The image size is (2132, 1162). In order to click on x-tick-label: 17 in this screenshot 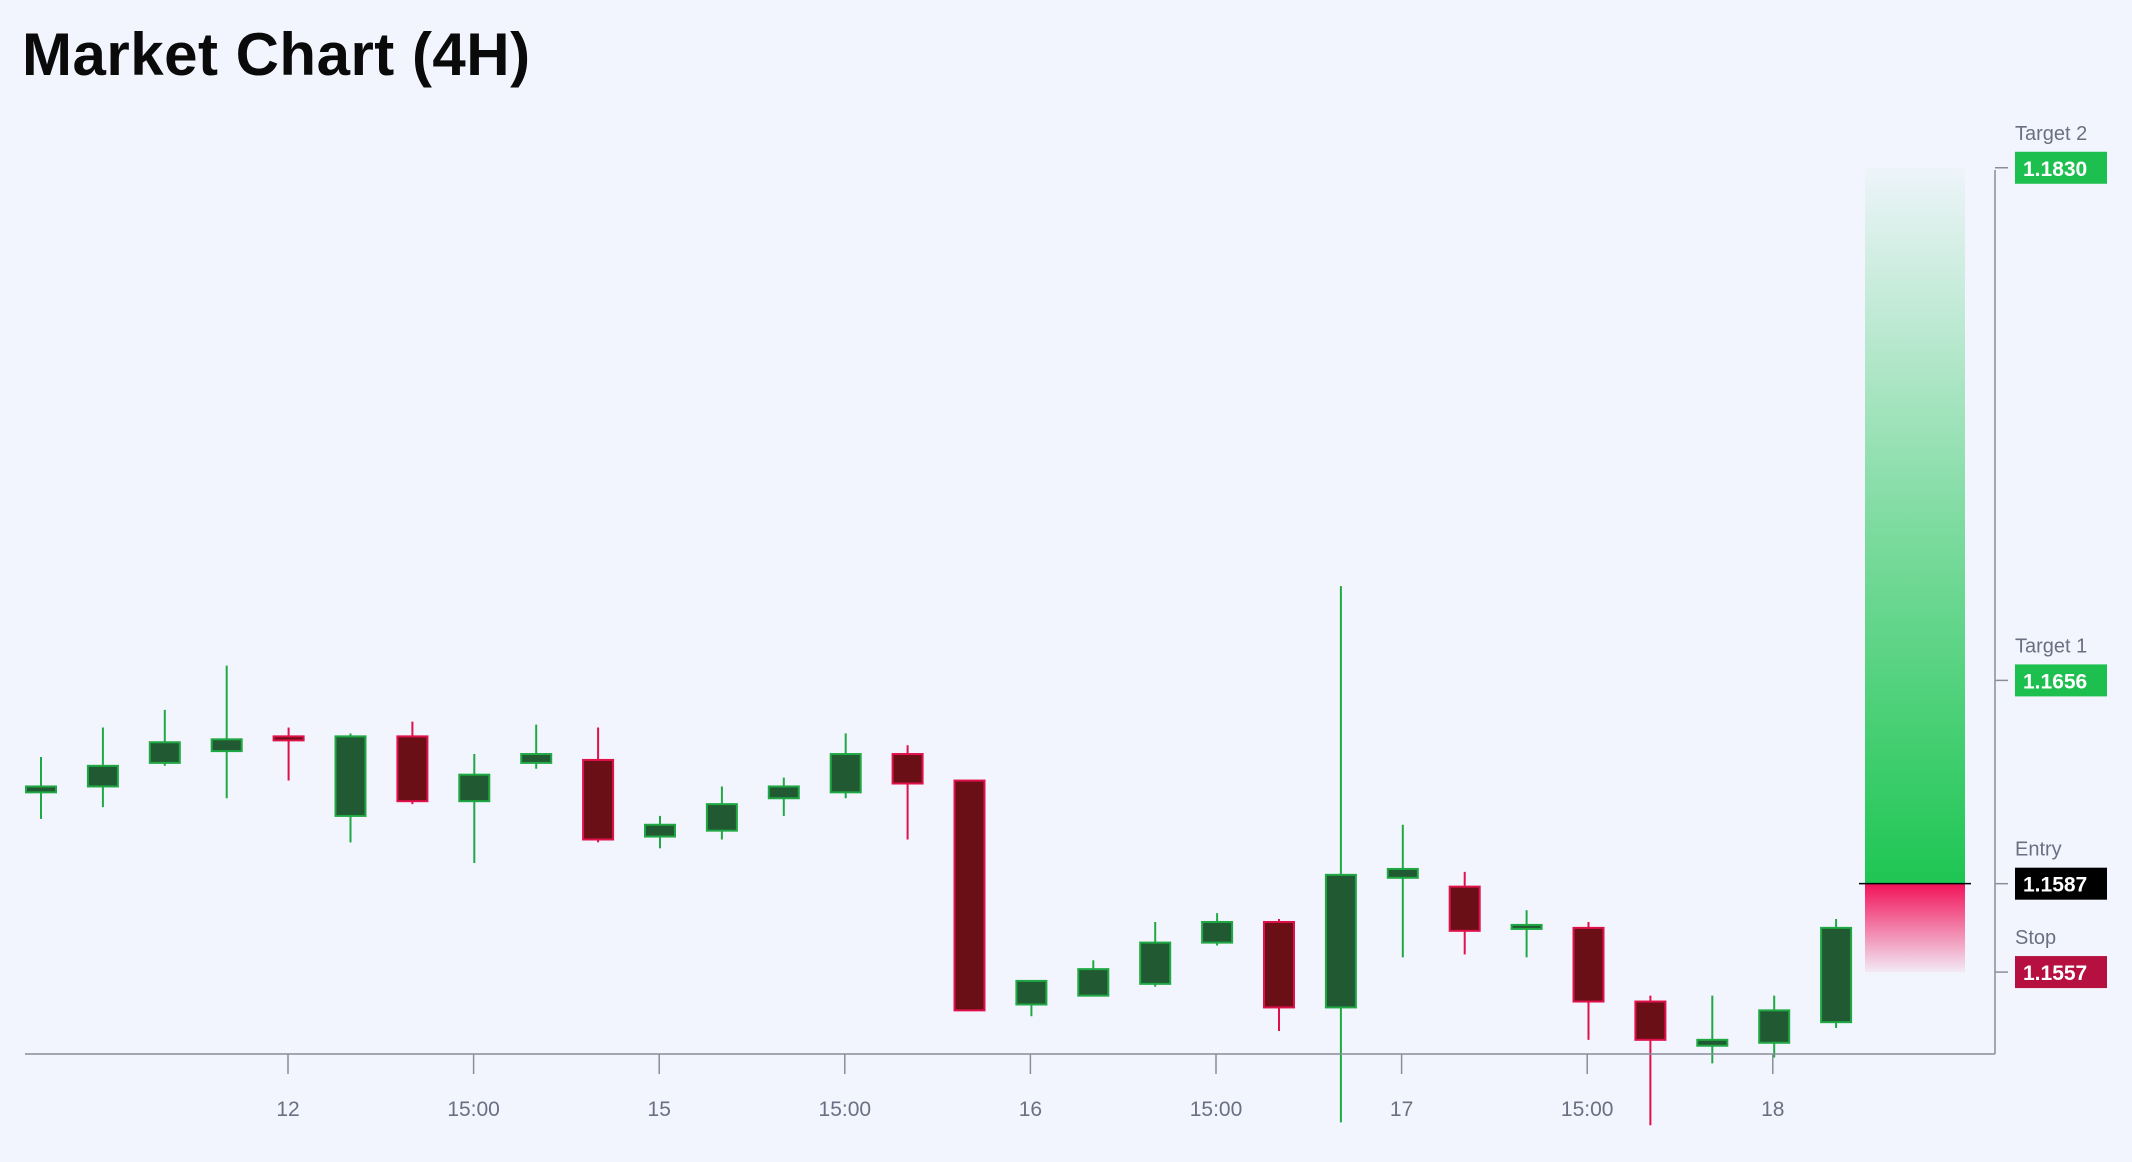, I will do `click(1401, 1109)`.